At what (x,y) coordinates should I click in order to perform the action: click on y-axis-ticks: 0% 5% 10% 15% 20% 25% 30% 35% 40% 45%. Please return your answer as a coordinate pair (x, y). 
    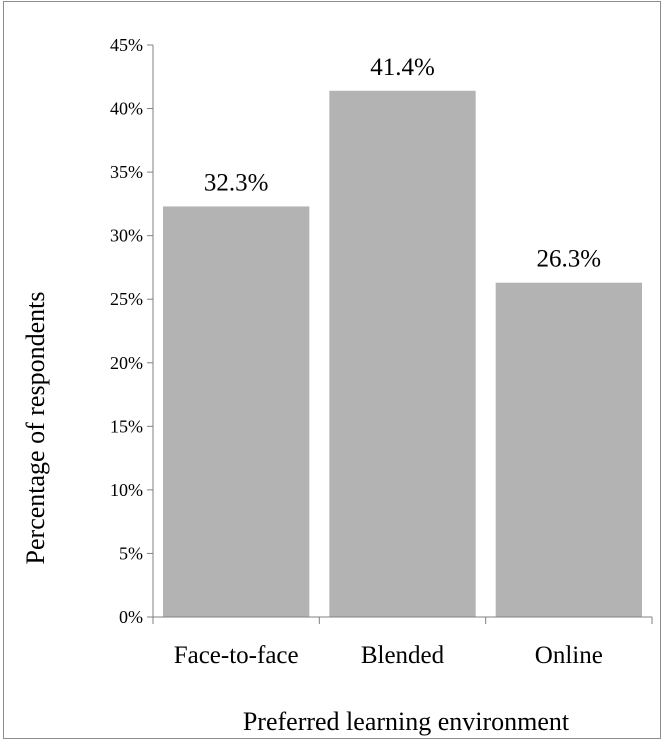
    Looking at the image, I should click on (131, 331).